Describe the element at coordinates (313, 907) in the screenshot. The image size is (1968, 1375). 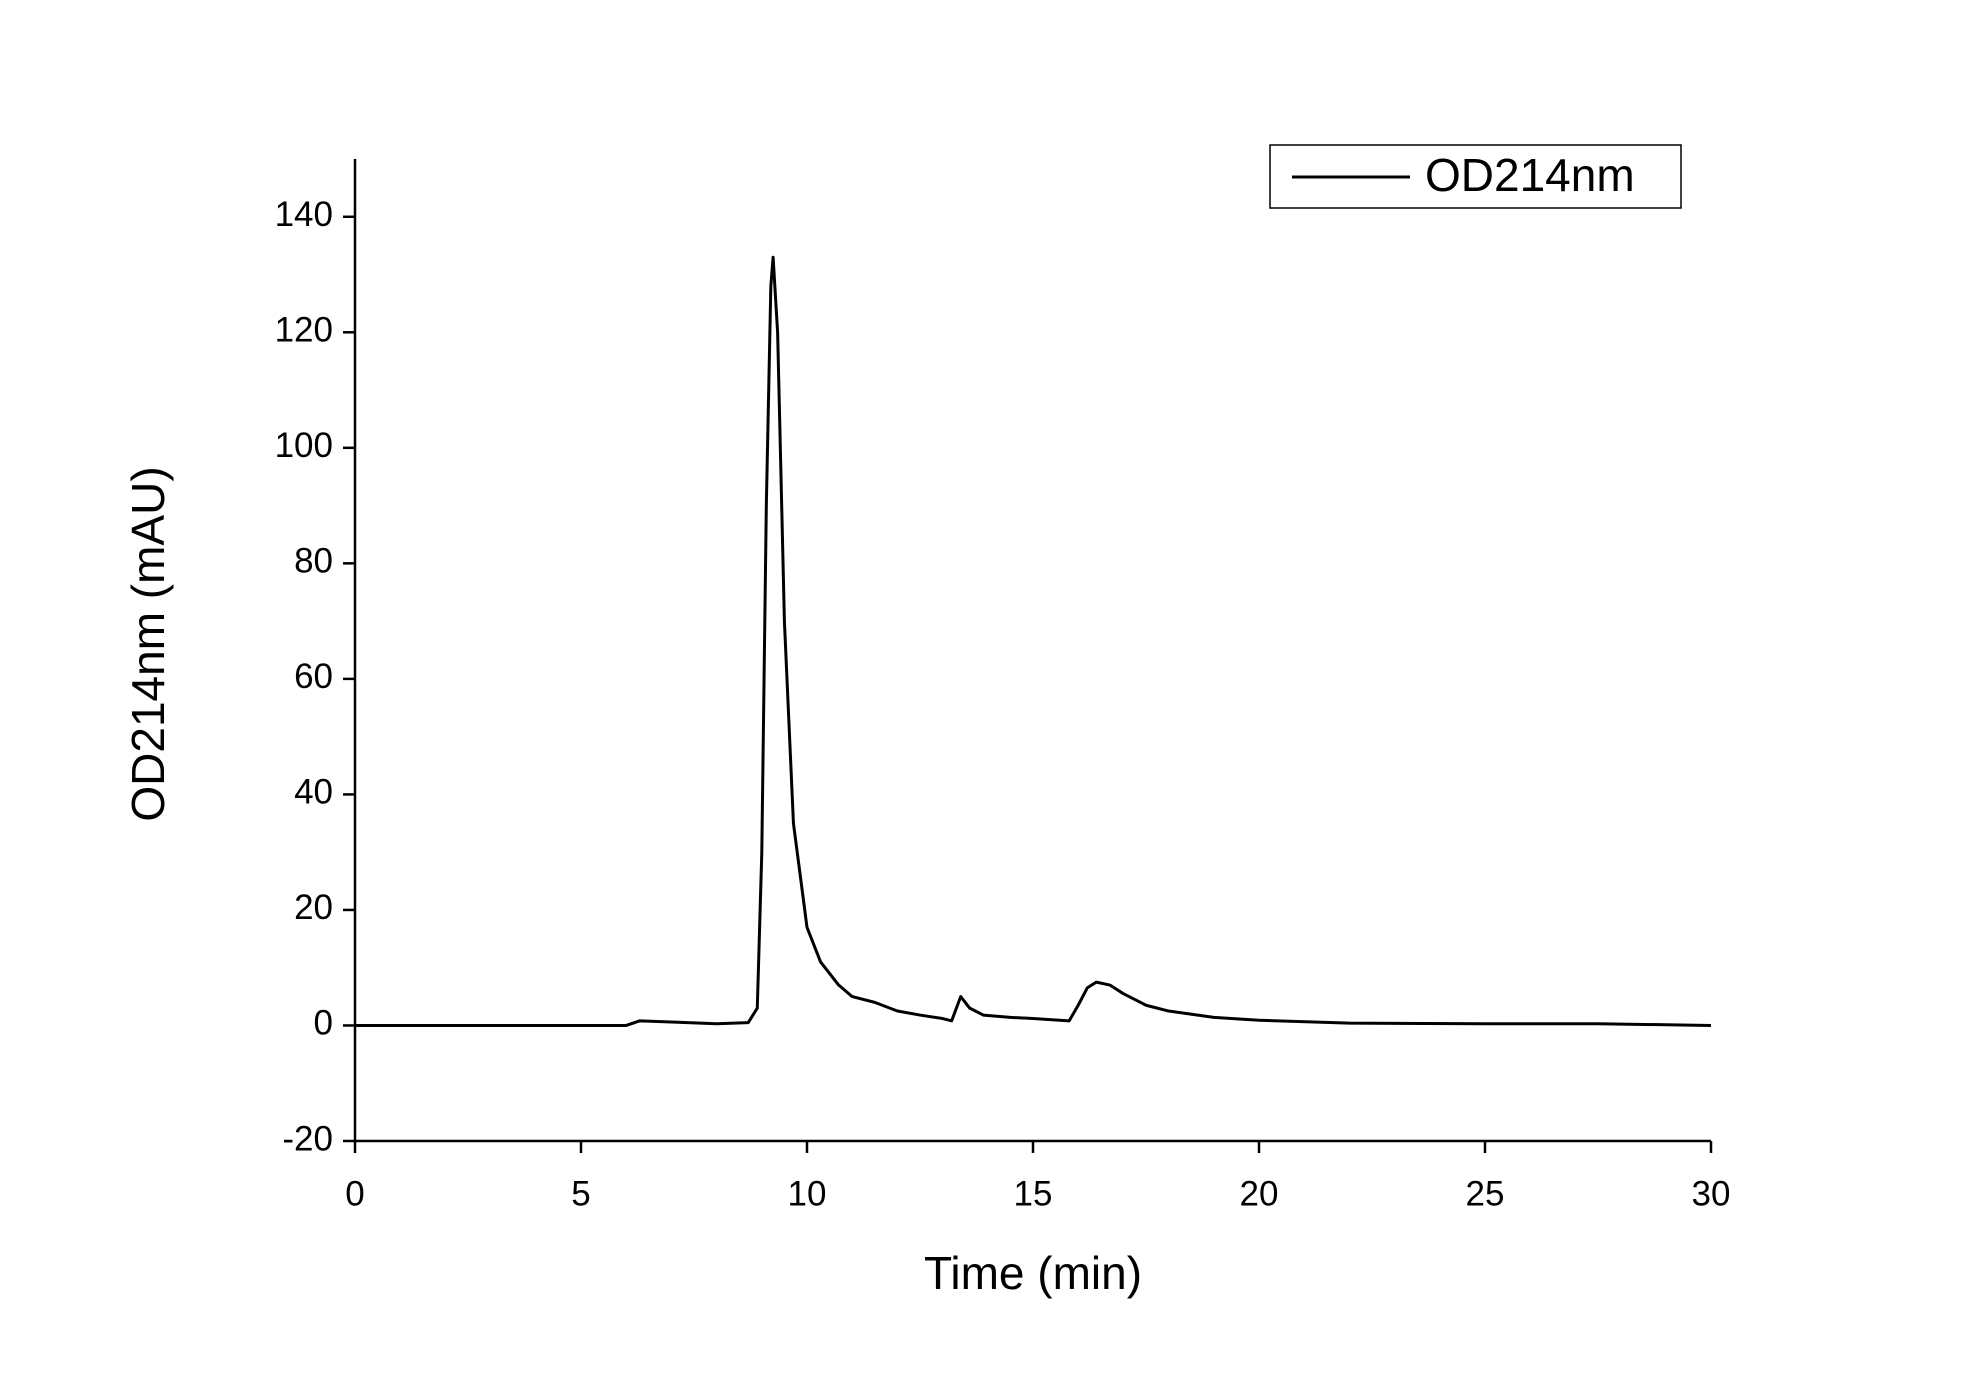
I see `y-tick-label: 20` at that location.